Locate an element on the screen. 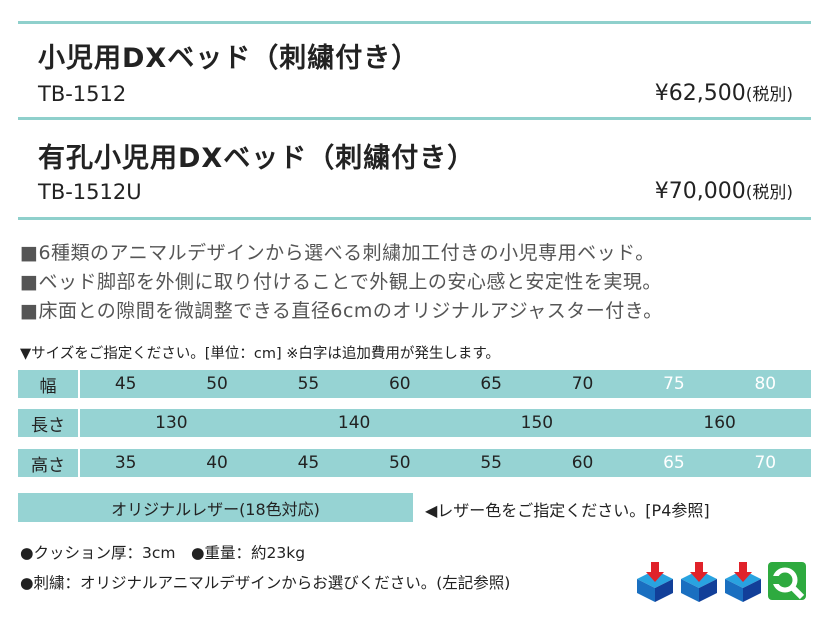 Image resolution: width=831 pixels, height=635 pixels. size-value: 160 is located at coordinates (719, 423).